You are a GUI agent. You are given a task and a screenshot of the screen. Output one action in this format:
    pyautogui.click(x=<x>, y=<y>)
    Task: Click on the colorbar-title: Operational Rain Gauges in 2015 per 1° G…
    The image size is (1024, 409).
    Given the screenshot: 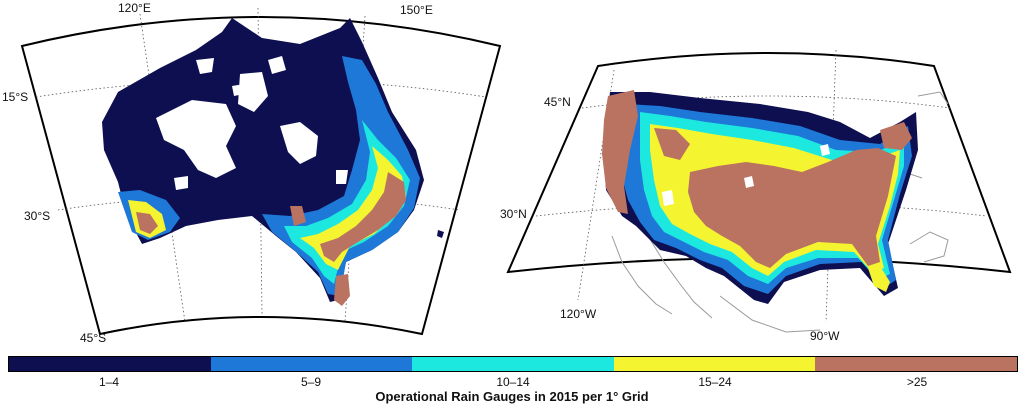 What is the action you would take?
    pyautogui.click(x=512, y=396)
    